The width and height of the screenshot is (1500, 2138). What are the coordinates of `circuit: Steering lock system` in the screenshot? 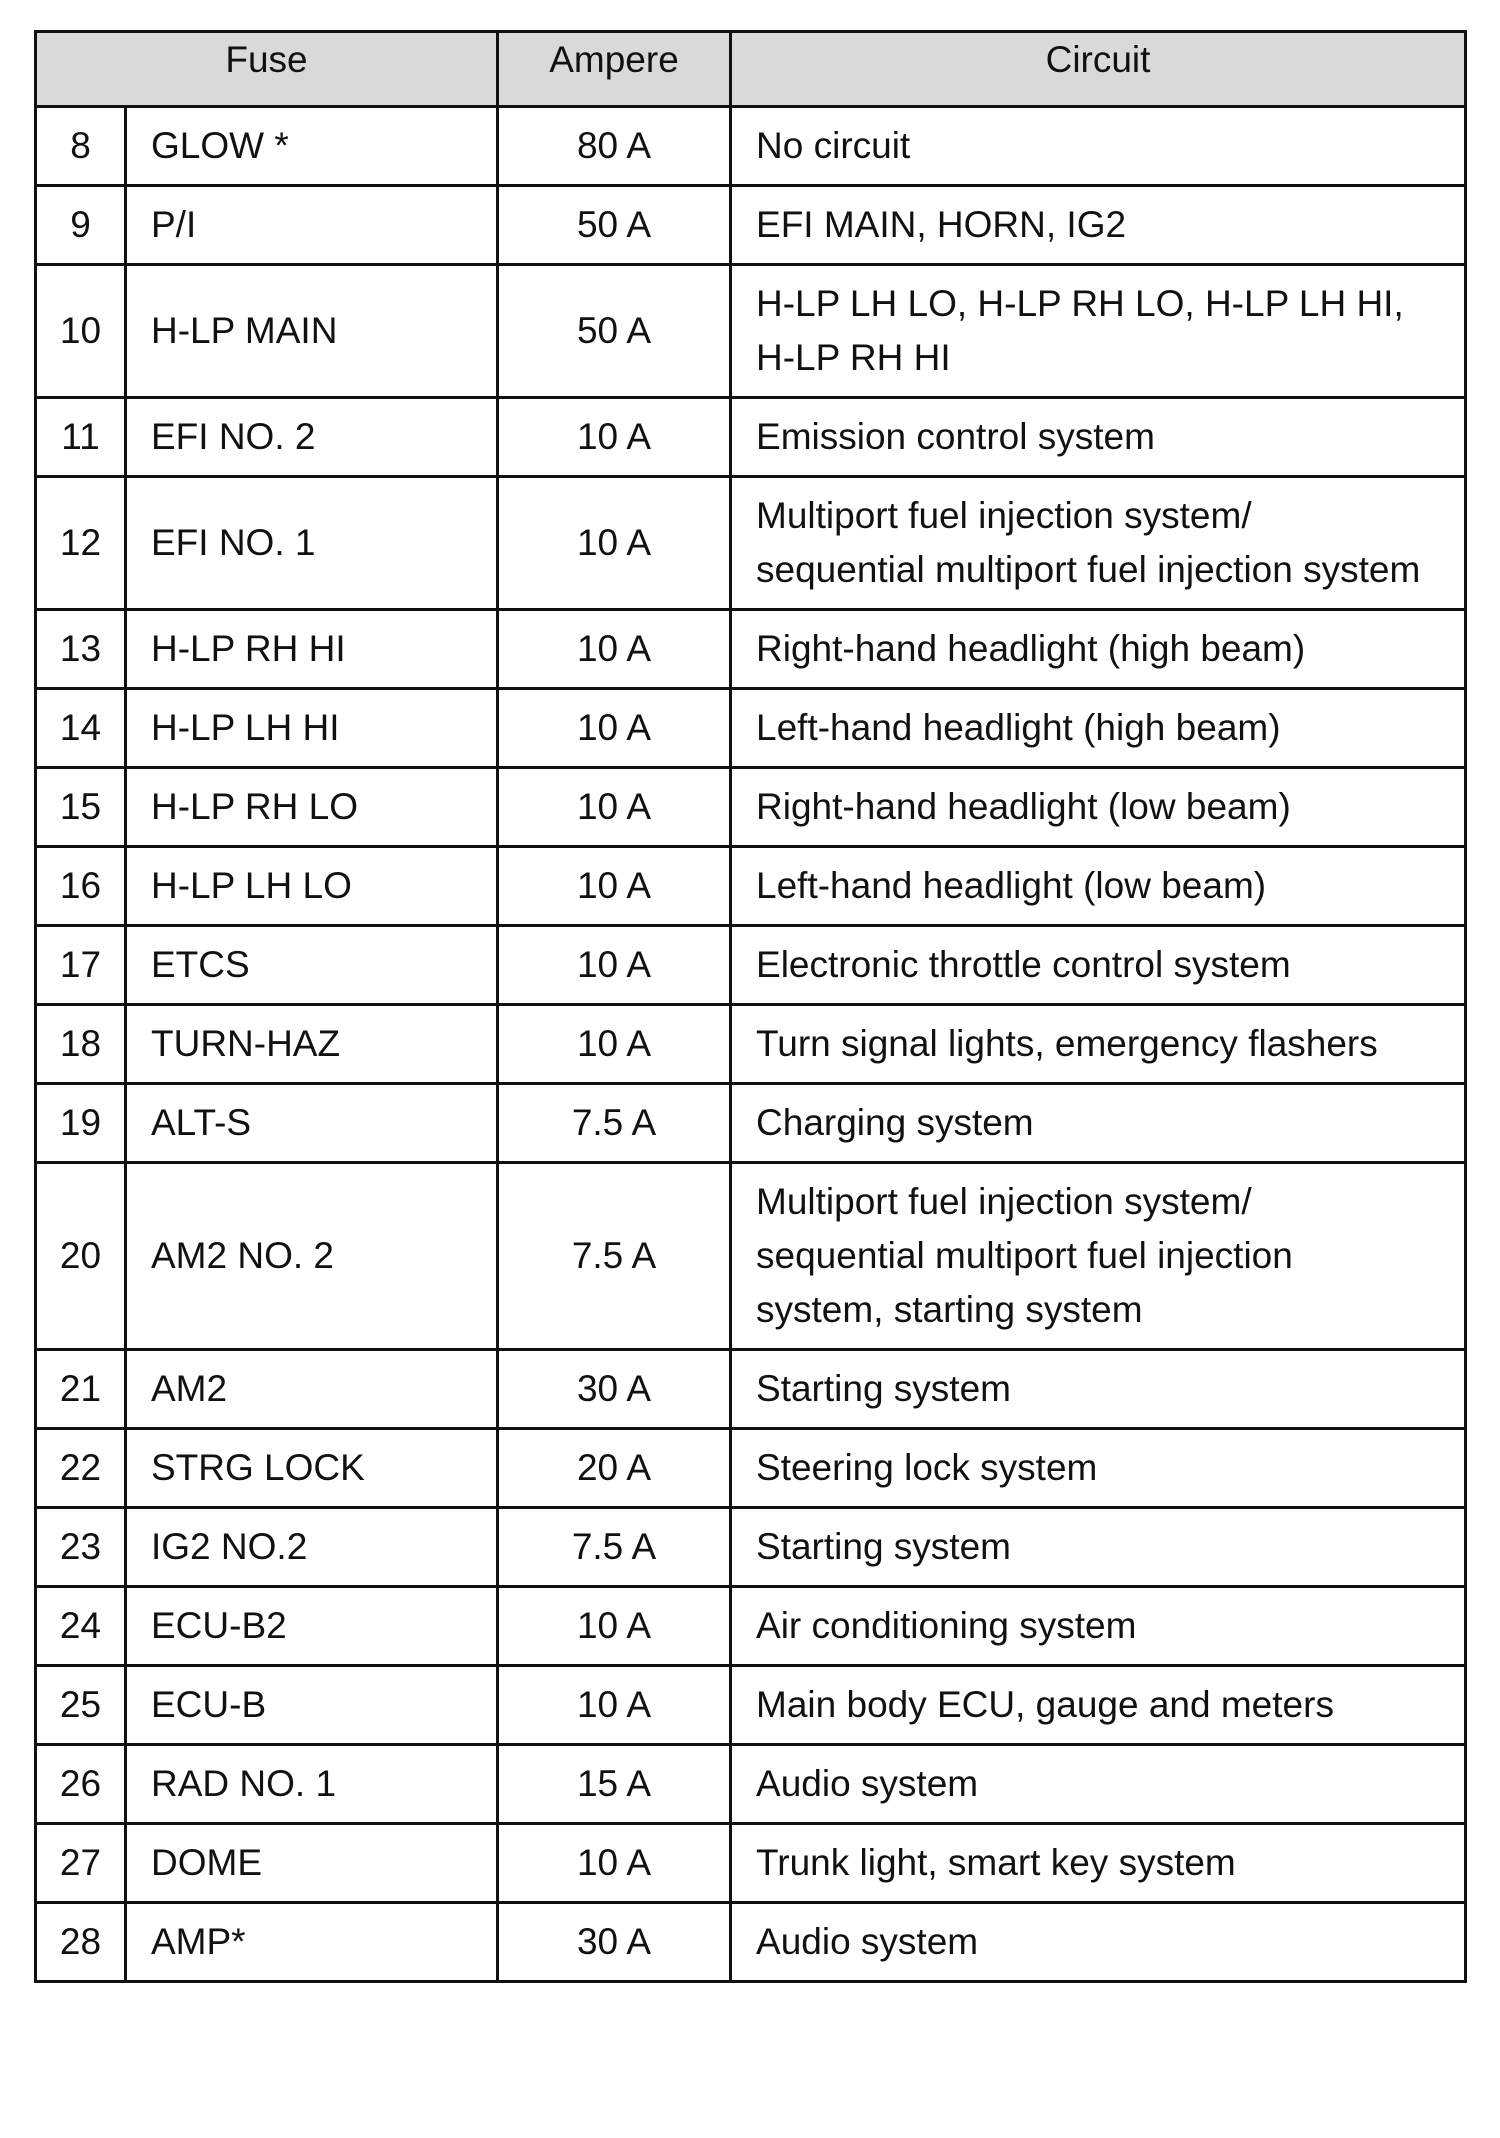 It's located at (1098, 1468).